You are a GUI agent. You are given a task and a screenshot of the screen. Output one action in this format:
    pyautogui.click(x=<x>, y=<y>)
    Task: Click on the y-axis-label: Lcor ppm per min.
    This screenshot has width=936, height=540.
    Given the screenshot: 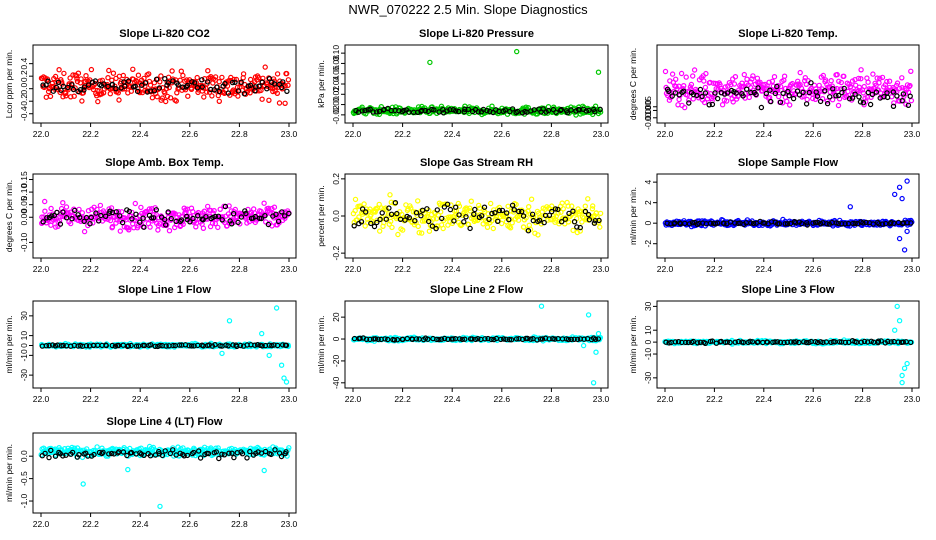 What is the action you would take?
    pyautogui.click(x=9, y=84)
    